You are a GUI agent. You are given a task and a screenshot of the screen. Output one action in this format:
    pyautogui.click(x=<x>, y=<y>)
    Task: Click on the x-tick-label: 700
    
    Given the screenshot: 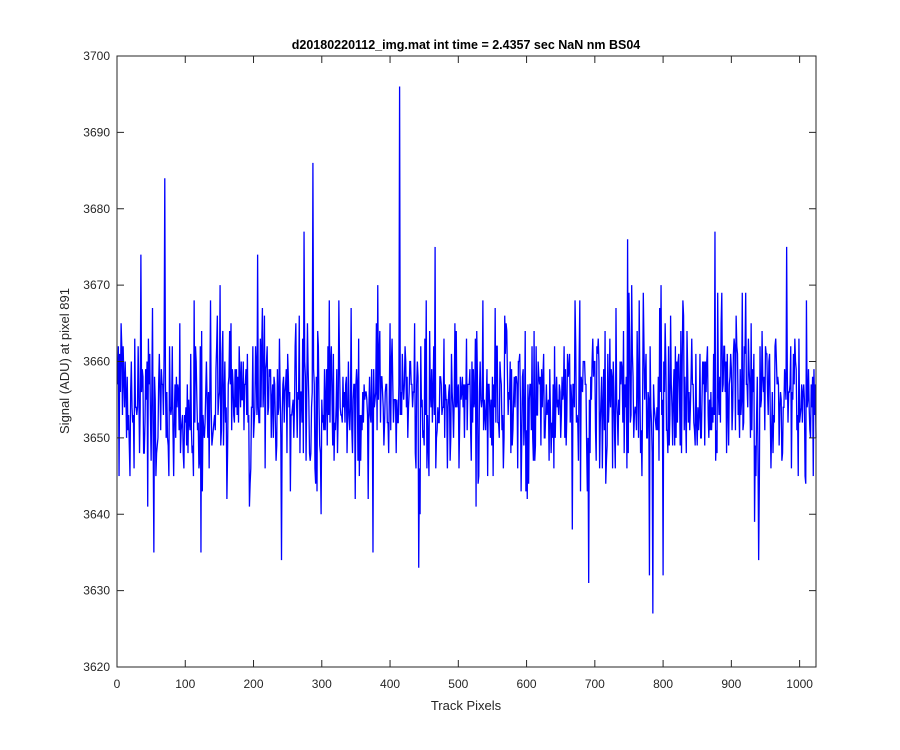 What is the action you would take?
    pyautogui.click(x=595, y=684)
    